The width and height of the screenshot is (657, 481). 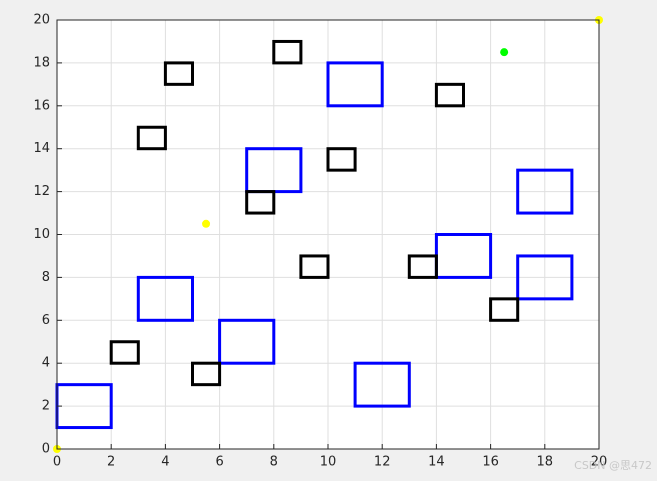 What do you see at coordinates (46, 277) in the screenshot?
I see `y-tick-label: 8` at bounding box center [46, 277].